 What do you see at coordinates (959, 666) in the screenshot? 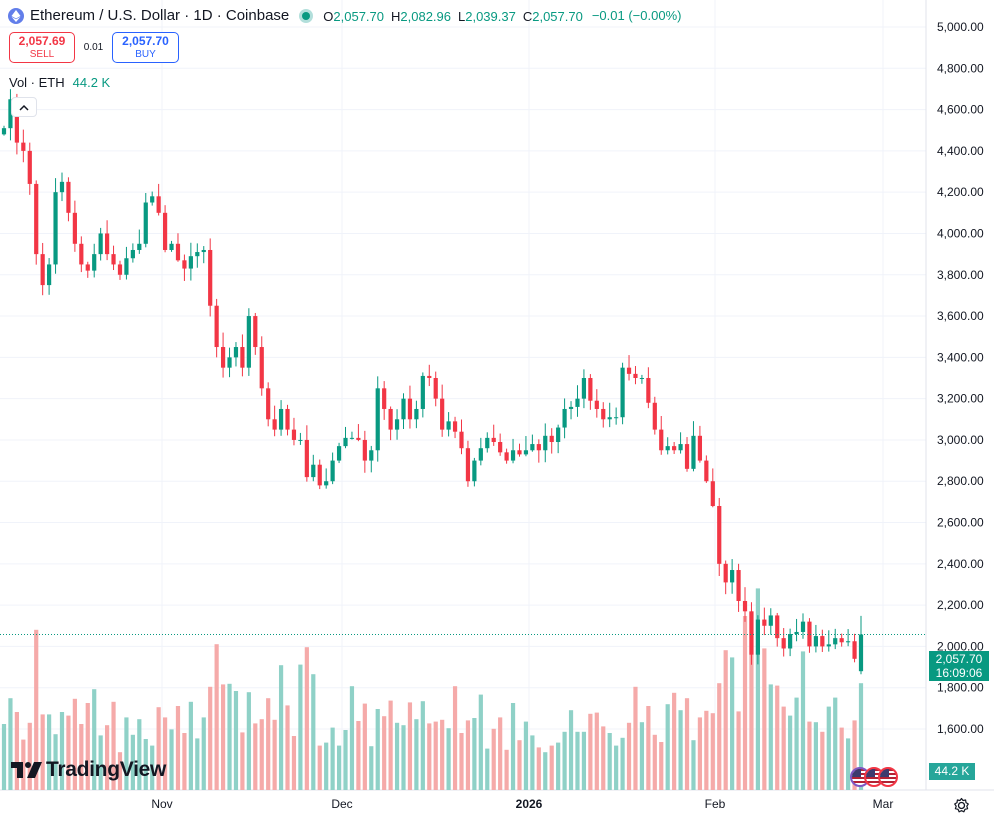
I see `last-price-label: 2,057.70 16:09:06` at bounding box center [959, 666].